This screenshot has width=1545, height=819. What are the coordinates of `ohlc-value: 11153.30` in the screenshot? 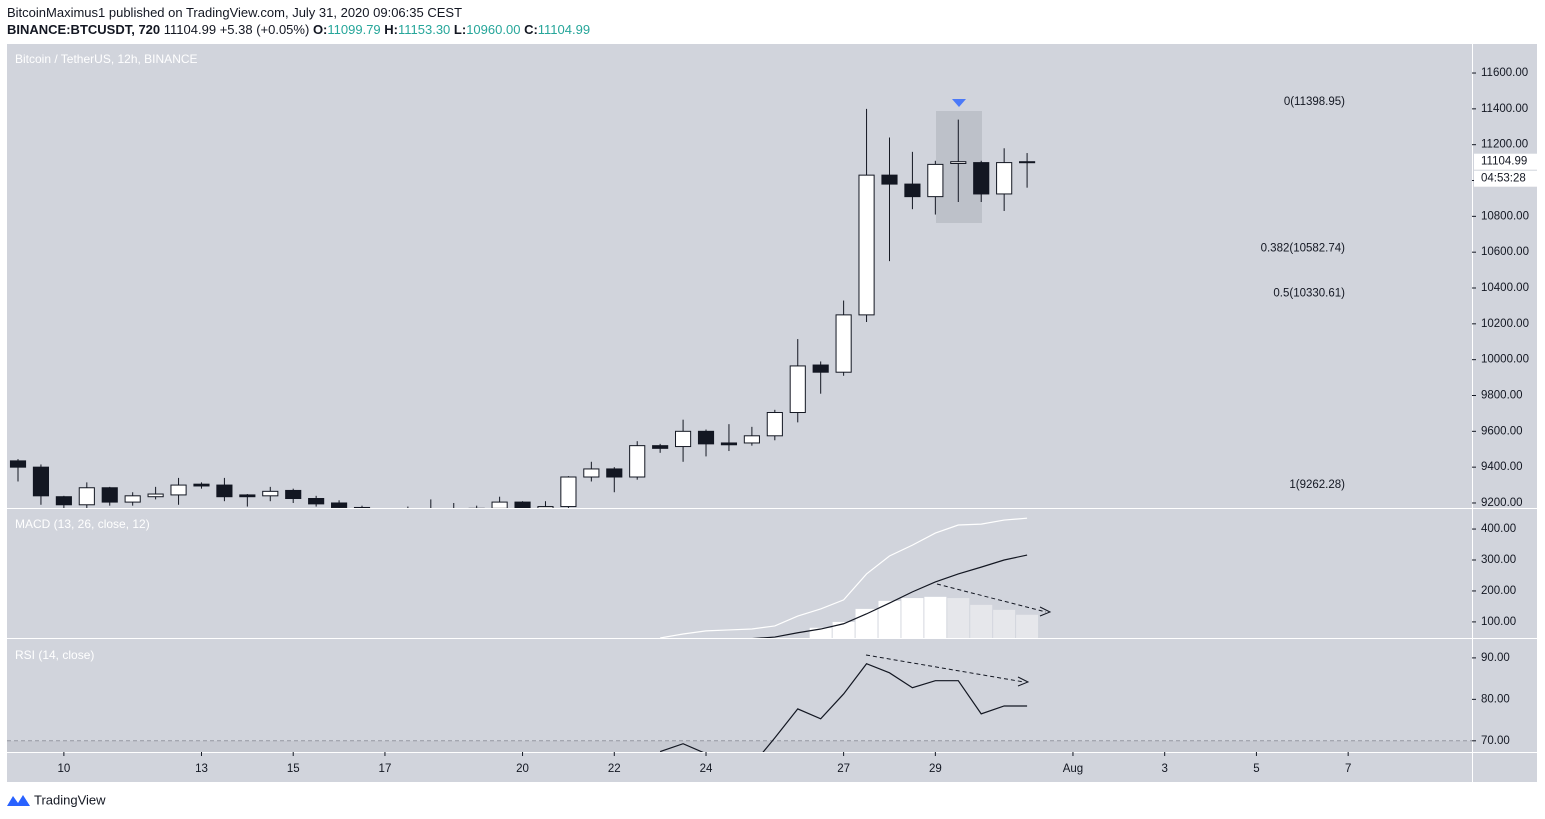 It's located at (424, 29).